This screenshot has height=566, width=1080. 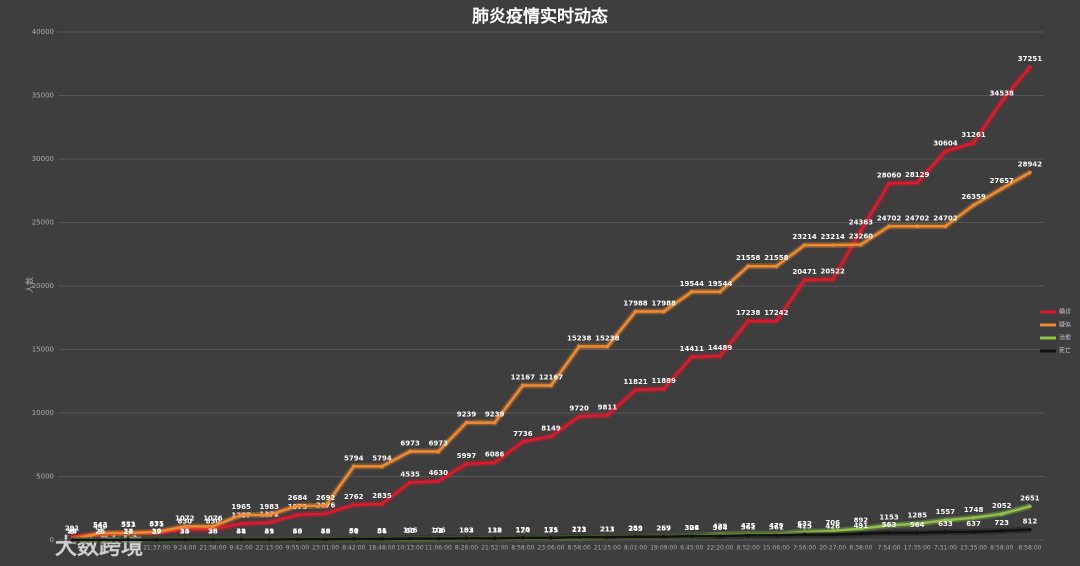 I want to click on data-label: 170, so click(x=523, y=530).